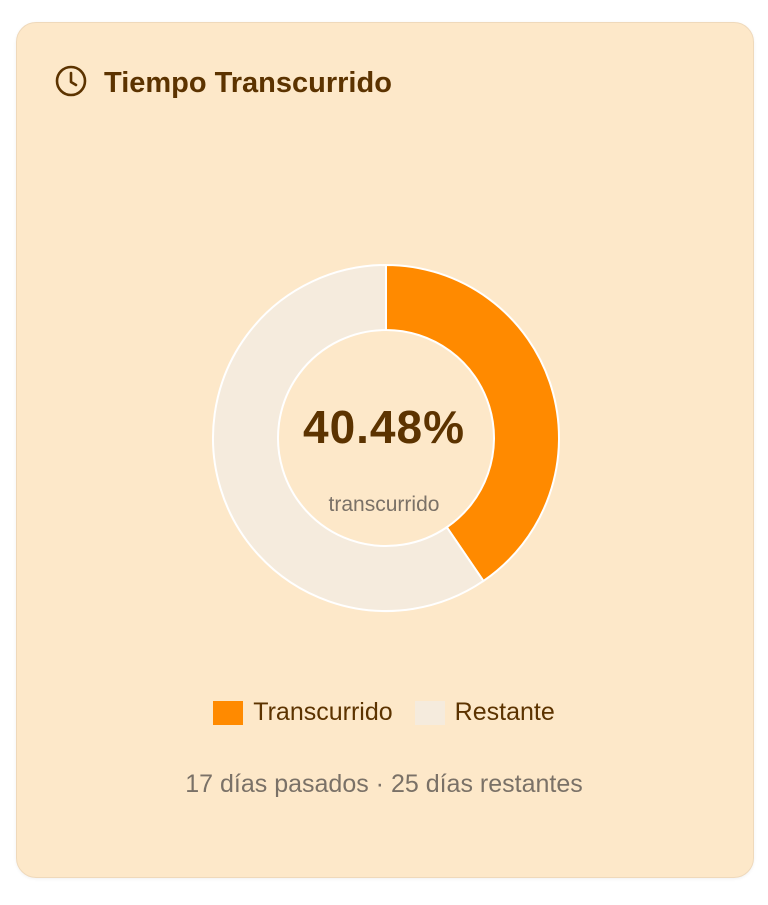 This screenshot has width=768, height=905. What do you see at coordinates (71, 83) in the screenshot?
I see `clock-icon` at bounding box center [71, 83].